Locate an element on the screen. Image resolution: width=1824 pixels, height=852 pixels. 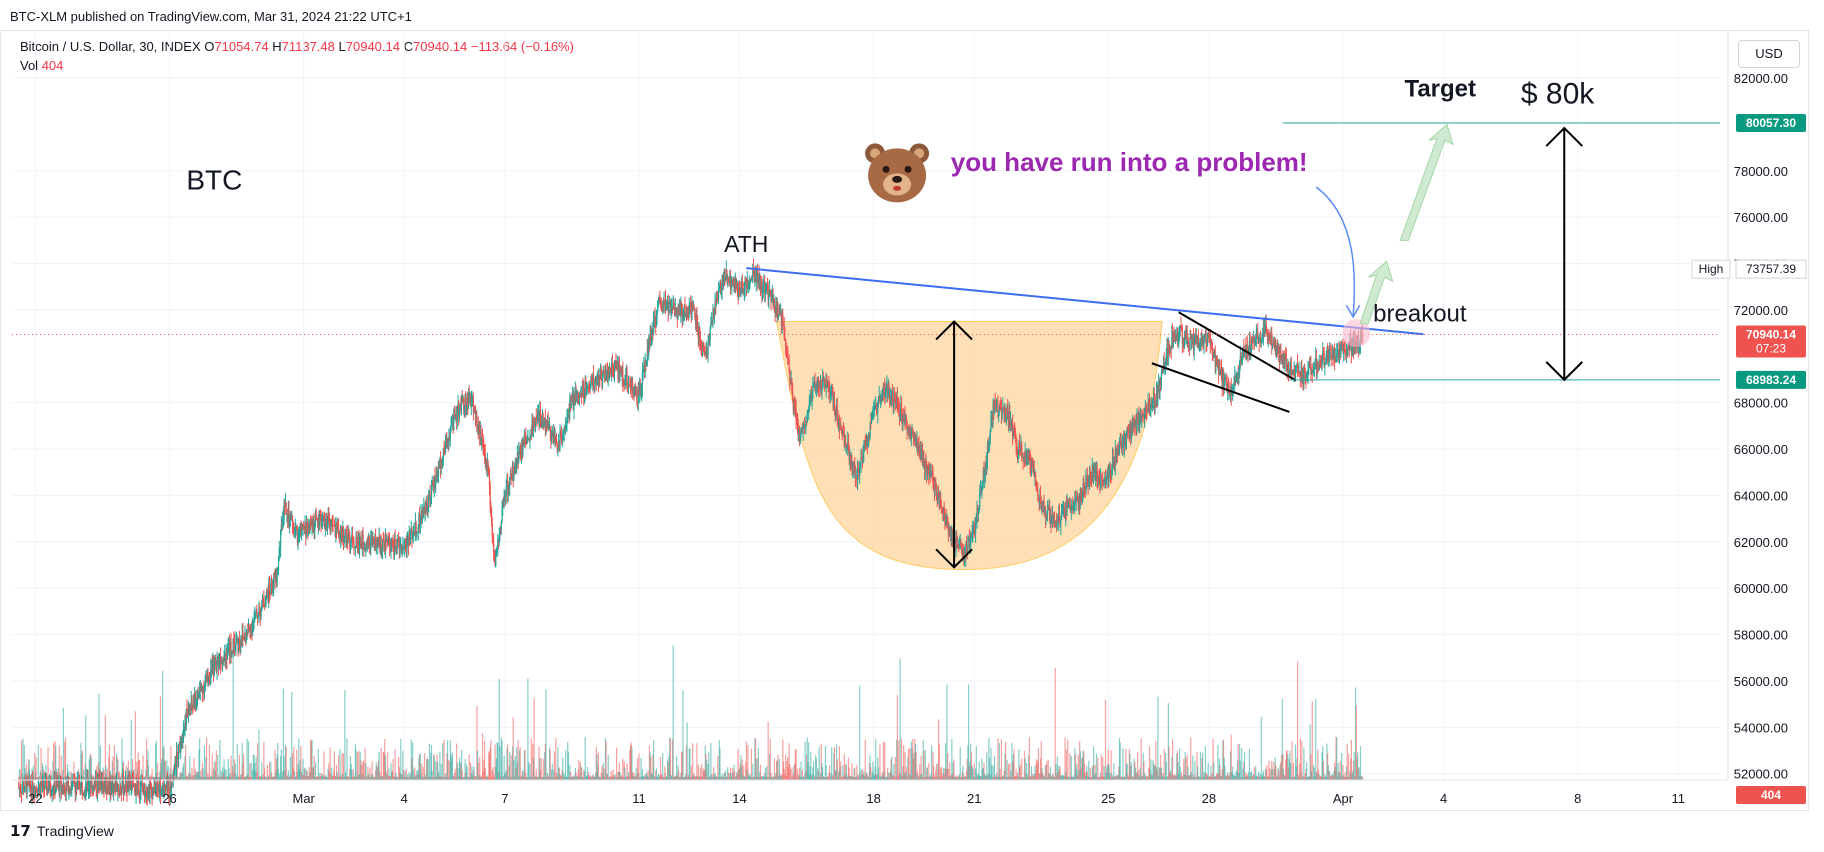
symbol-title: Bitcoin / U.S. Dollar, 30, INDEX is located at coordinates (110, 46).